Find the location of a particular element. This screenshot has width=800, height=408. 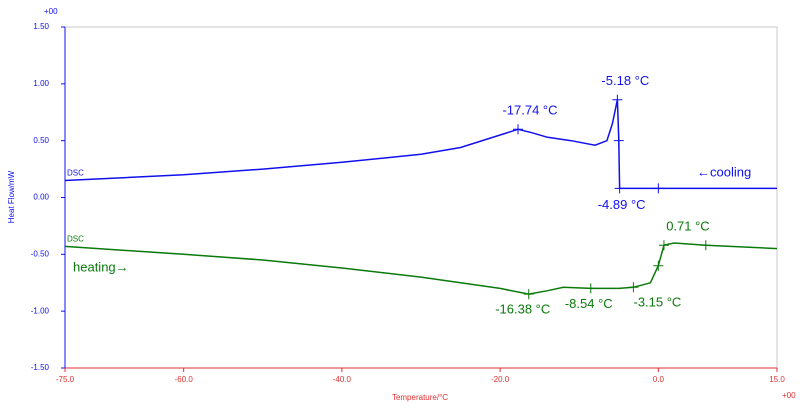

y-tick-label: 1.00 is located at coordinates (41, 83).